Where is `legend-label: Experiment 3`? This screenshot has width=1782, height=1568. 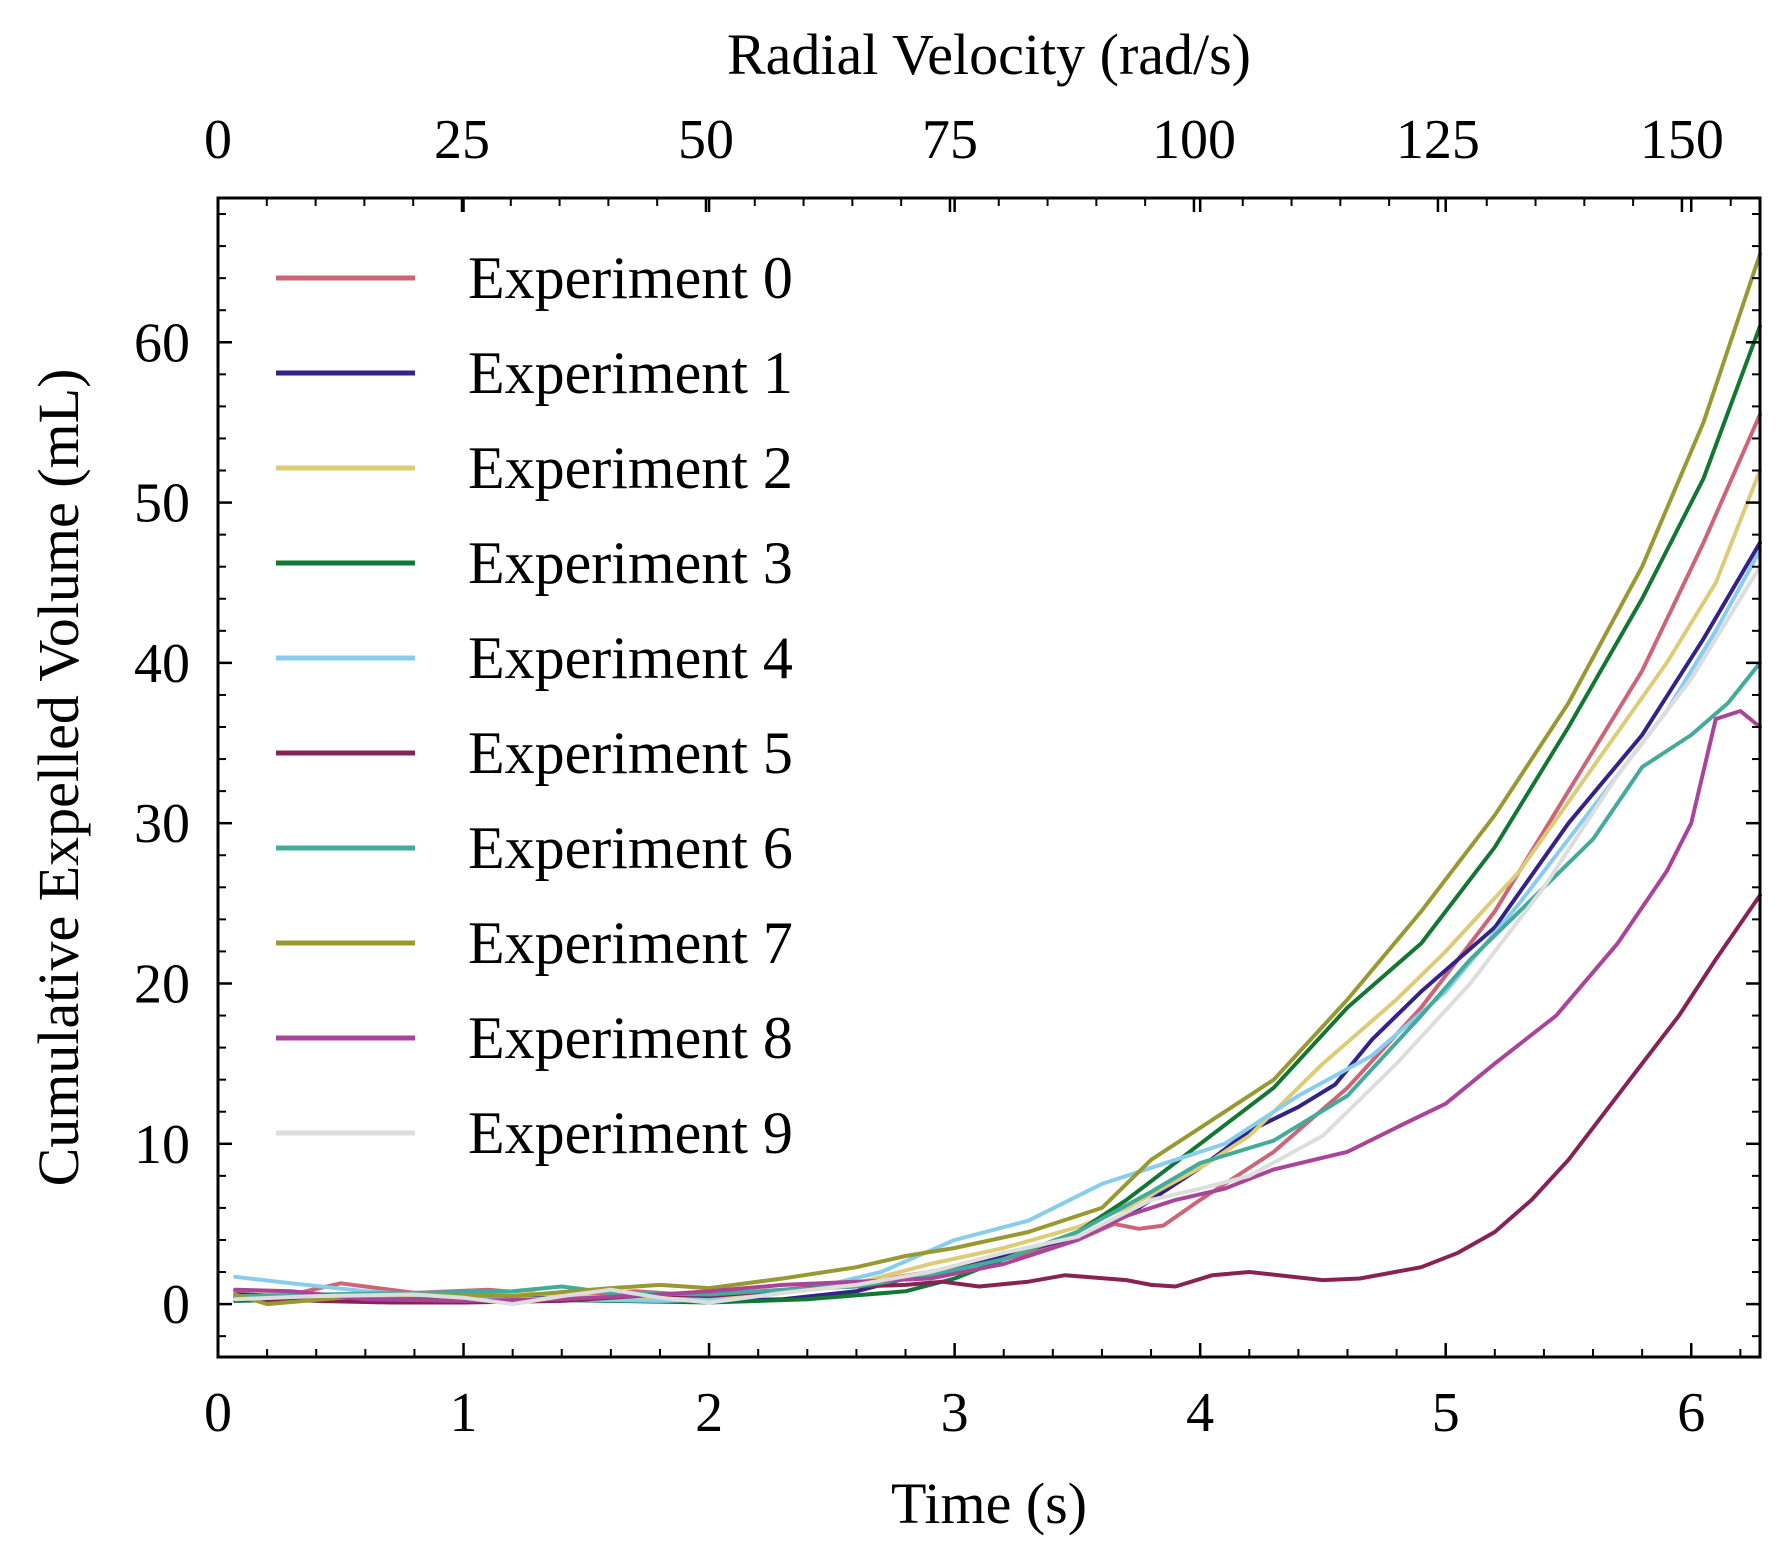 legend-label: Experiment 3 is located at coordinates (630, 563).